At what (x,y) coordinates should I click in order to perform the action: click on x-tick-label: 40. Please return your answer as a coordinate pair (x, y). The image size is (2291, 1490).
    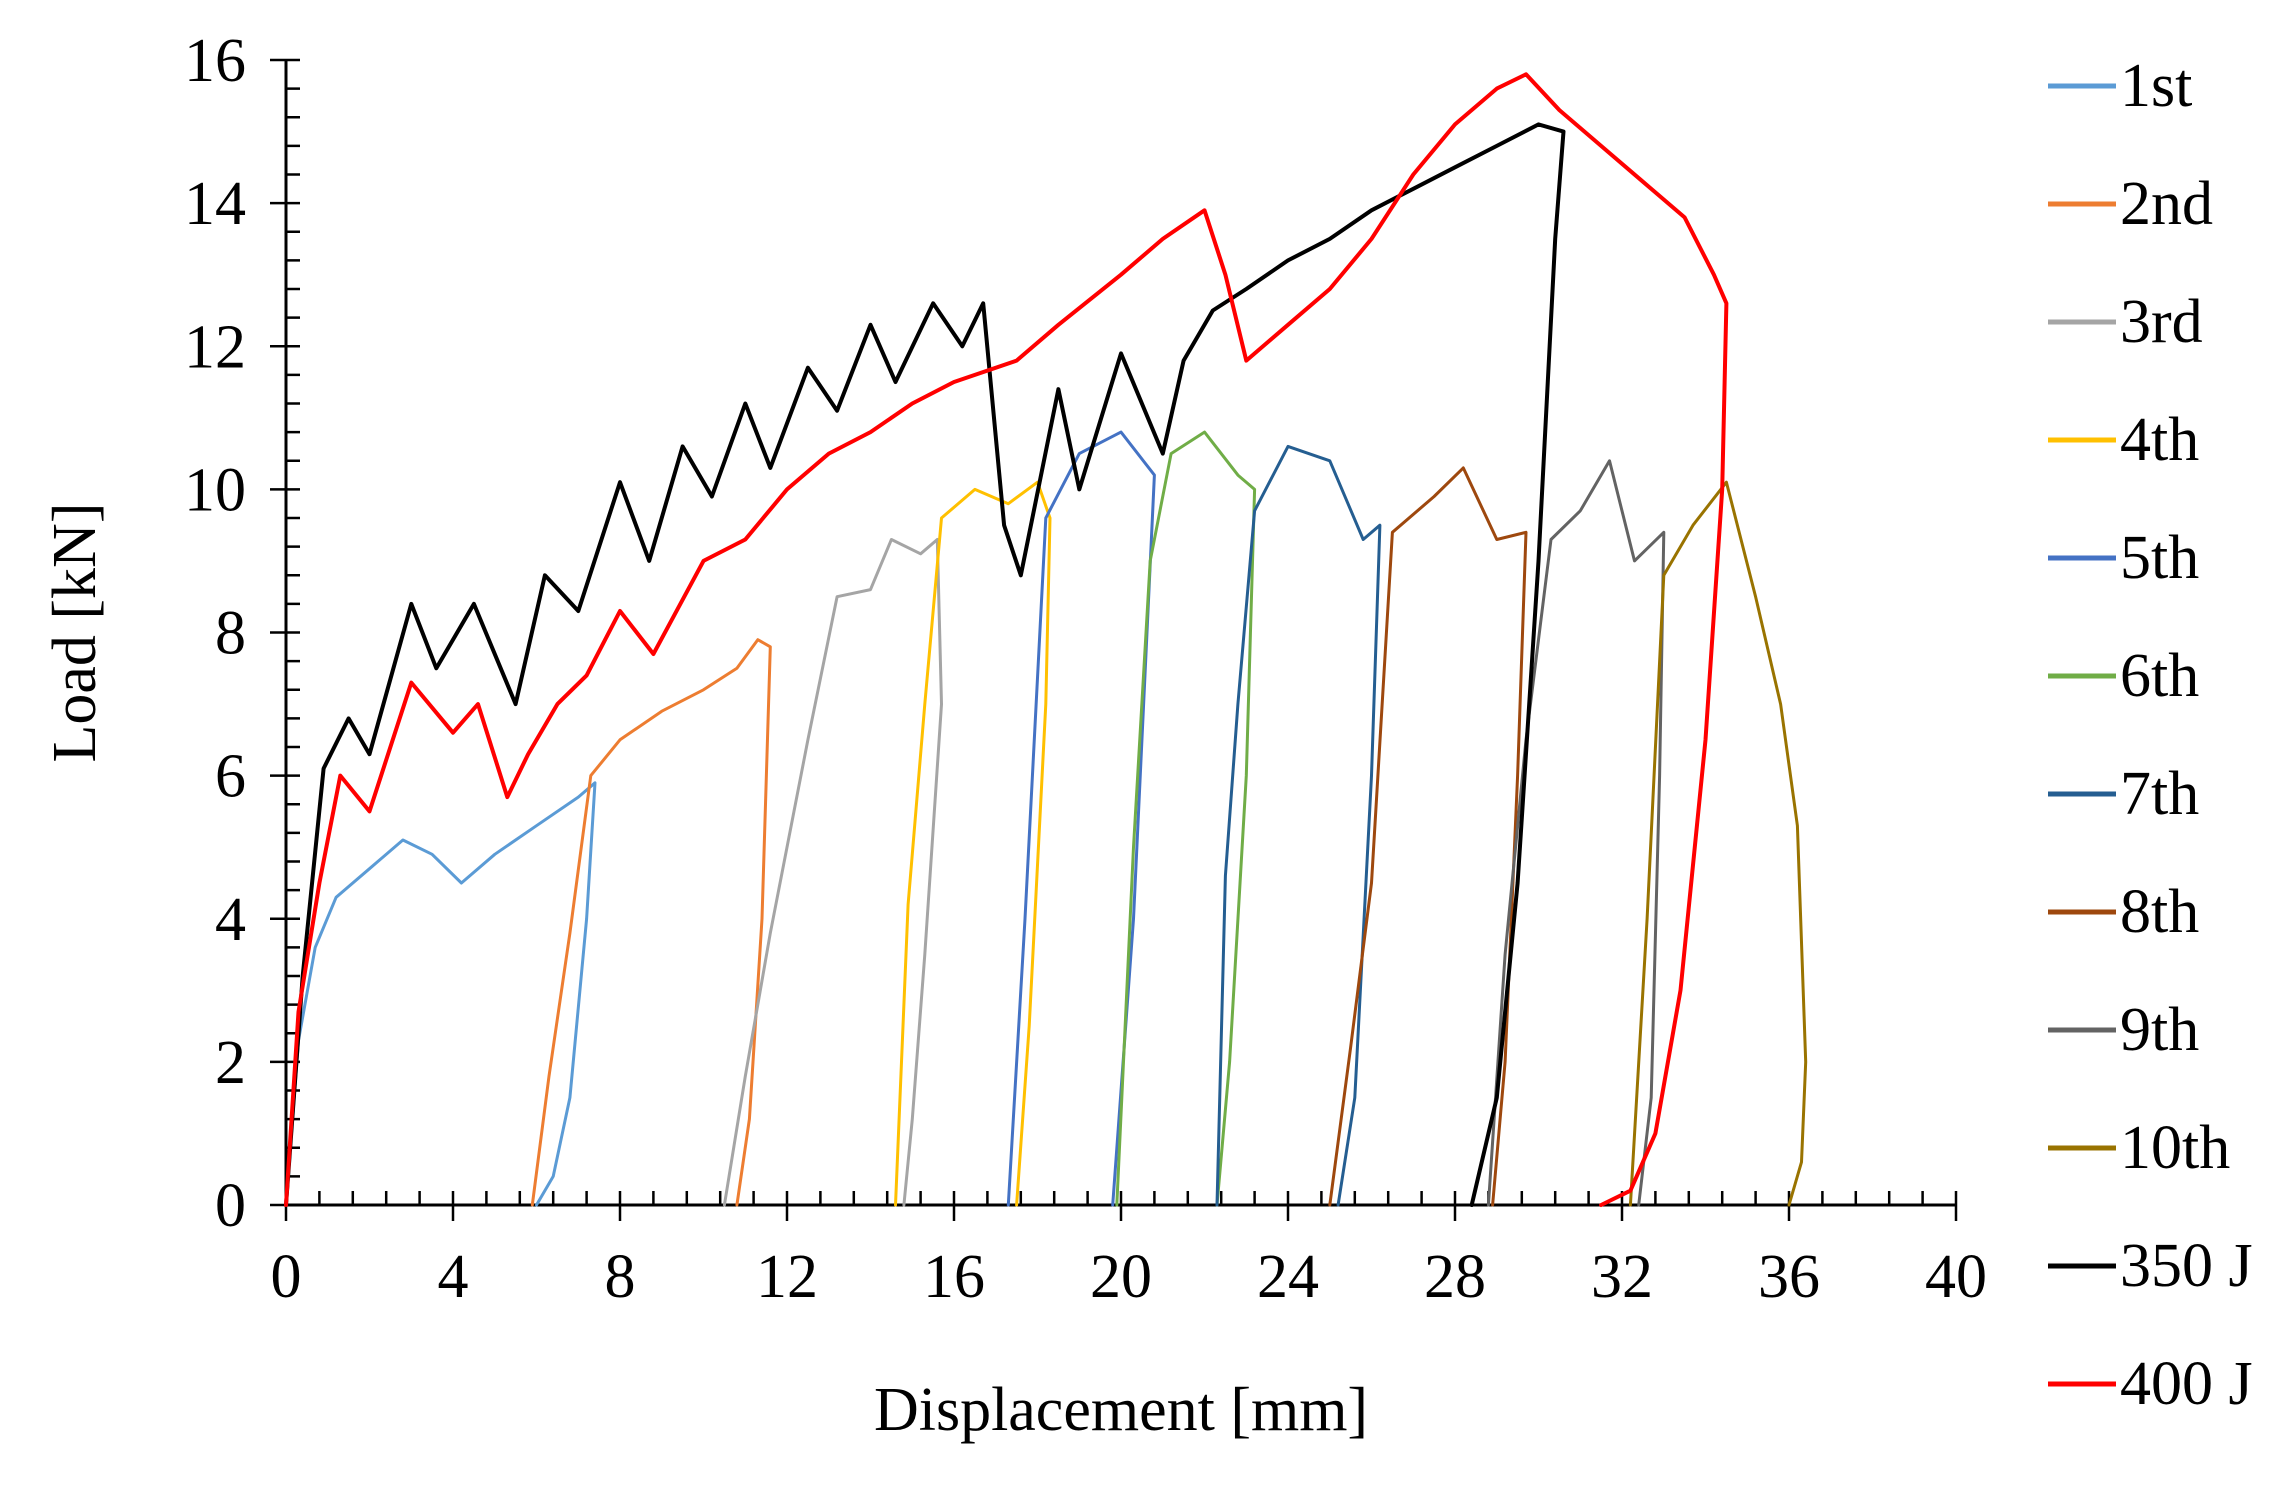
    Looking at the image, I should click on (1956, 1277).